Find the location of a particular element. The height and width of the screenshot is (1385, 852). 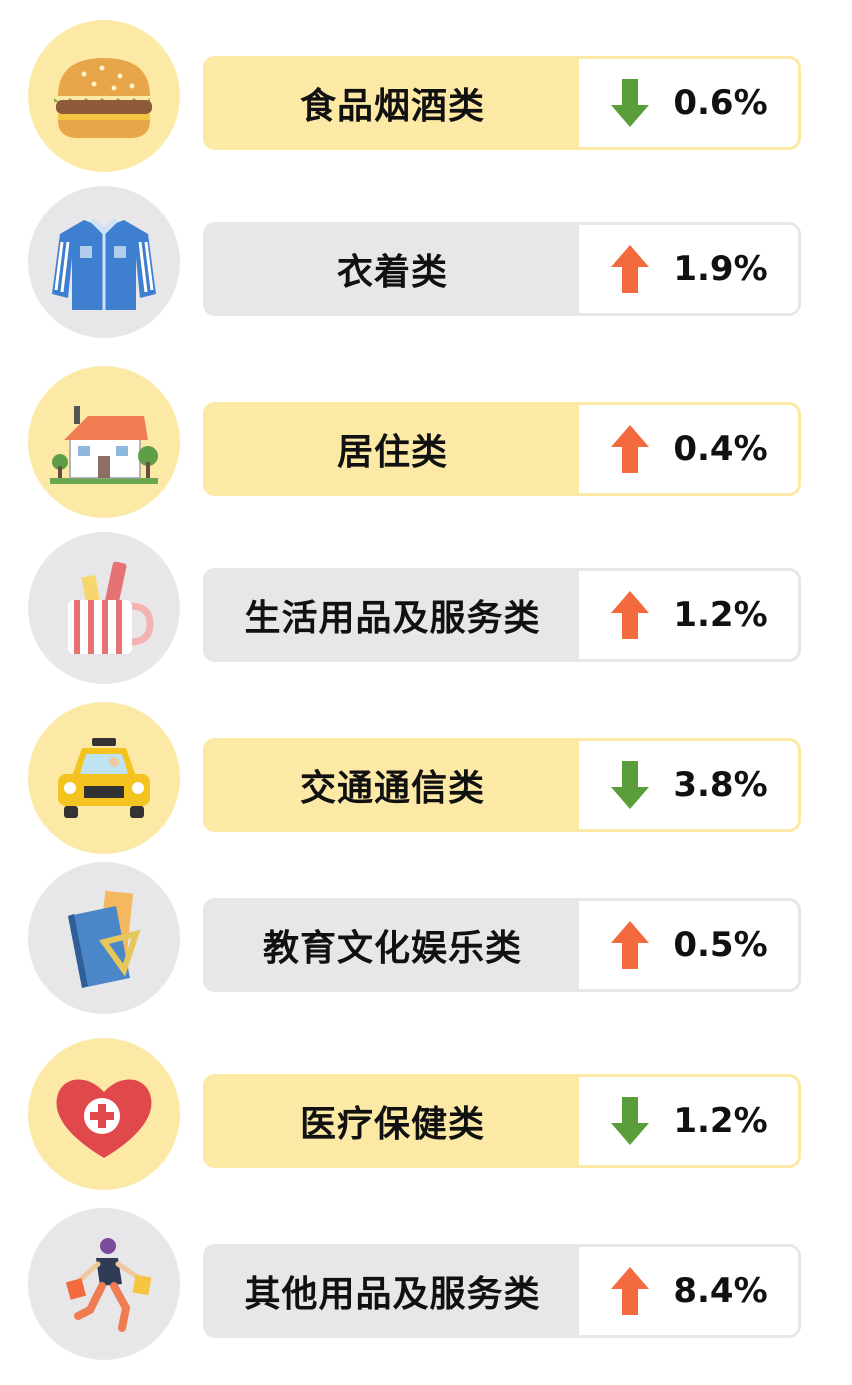

change-value: 0.6% is located at coordinates (720, 103).